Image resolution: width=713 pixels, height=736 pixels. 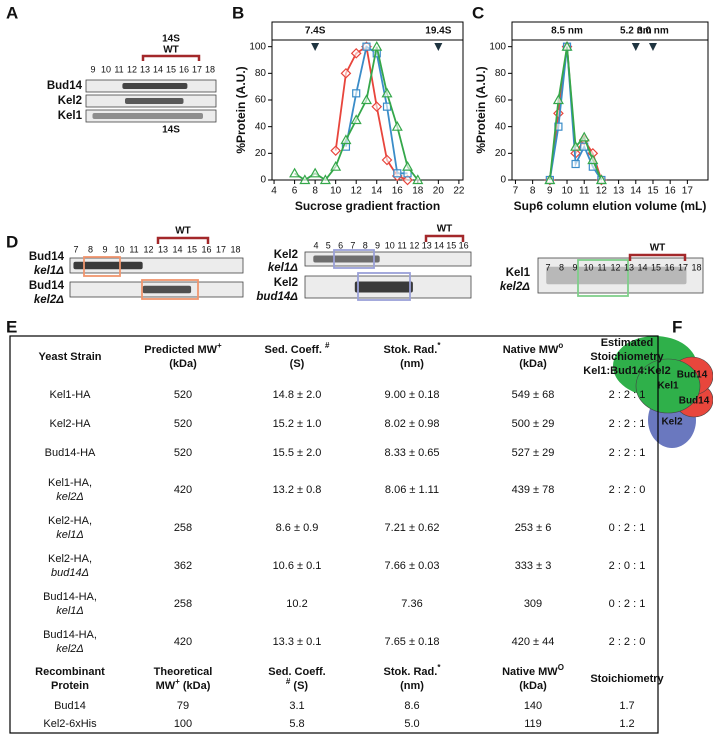 I want to click on header-line: Sed. Coeff. #, so click(x=298, y=348).